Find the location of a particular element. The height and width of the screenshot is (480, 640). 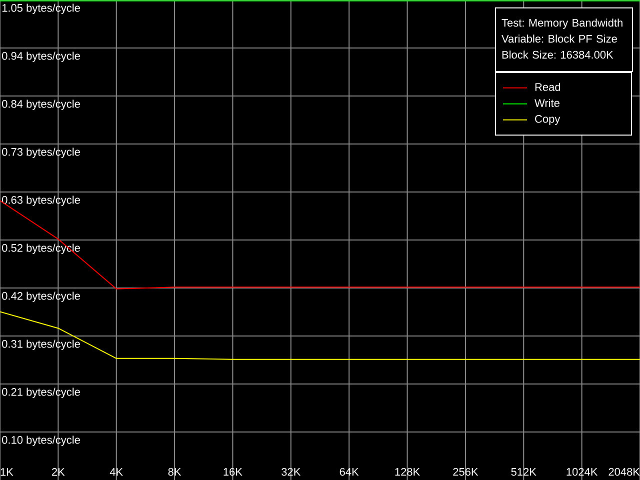

y-tick-label: 0.42 bytes/cycle is located at coordinates (41, 297).